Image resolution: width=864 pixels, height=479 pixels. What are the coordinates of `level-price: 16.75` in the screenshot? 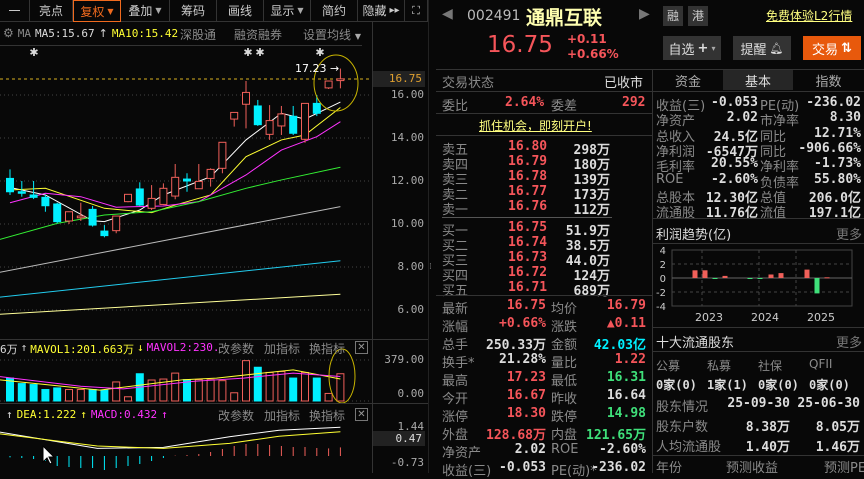 It's located at (528, 227).